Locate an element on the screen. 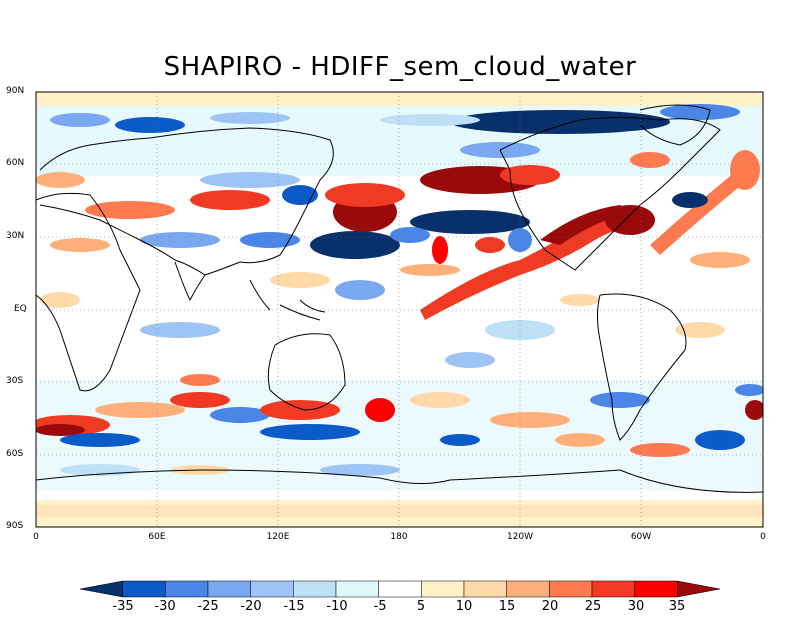  lat-label-90n: 90N is located at coordinates (15, 91).